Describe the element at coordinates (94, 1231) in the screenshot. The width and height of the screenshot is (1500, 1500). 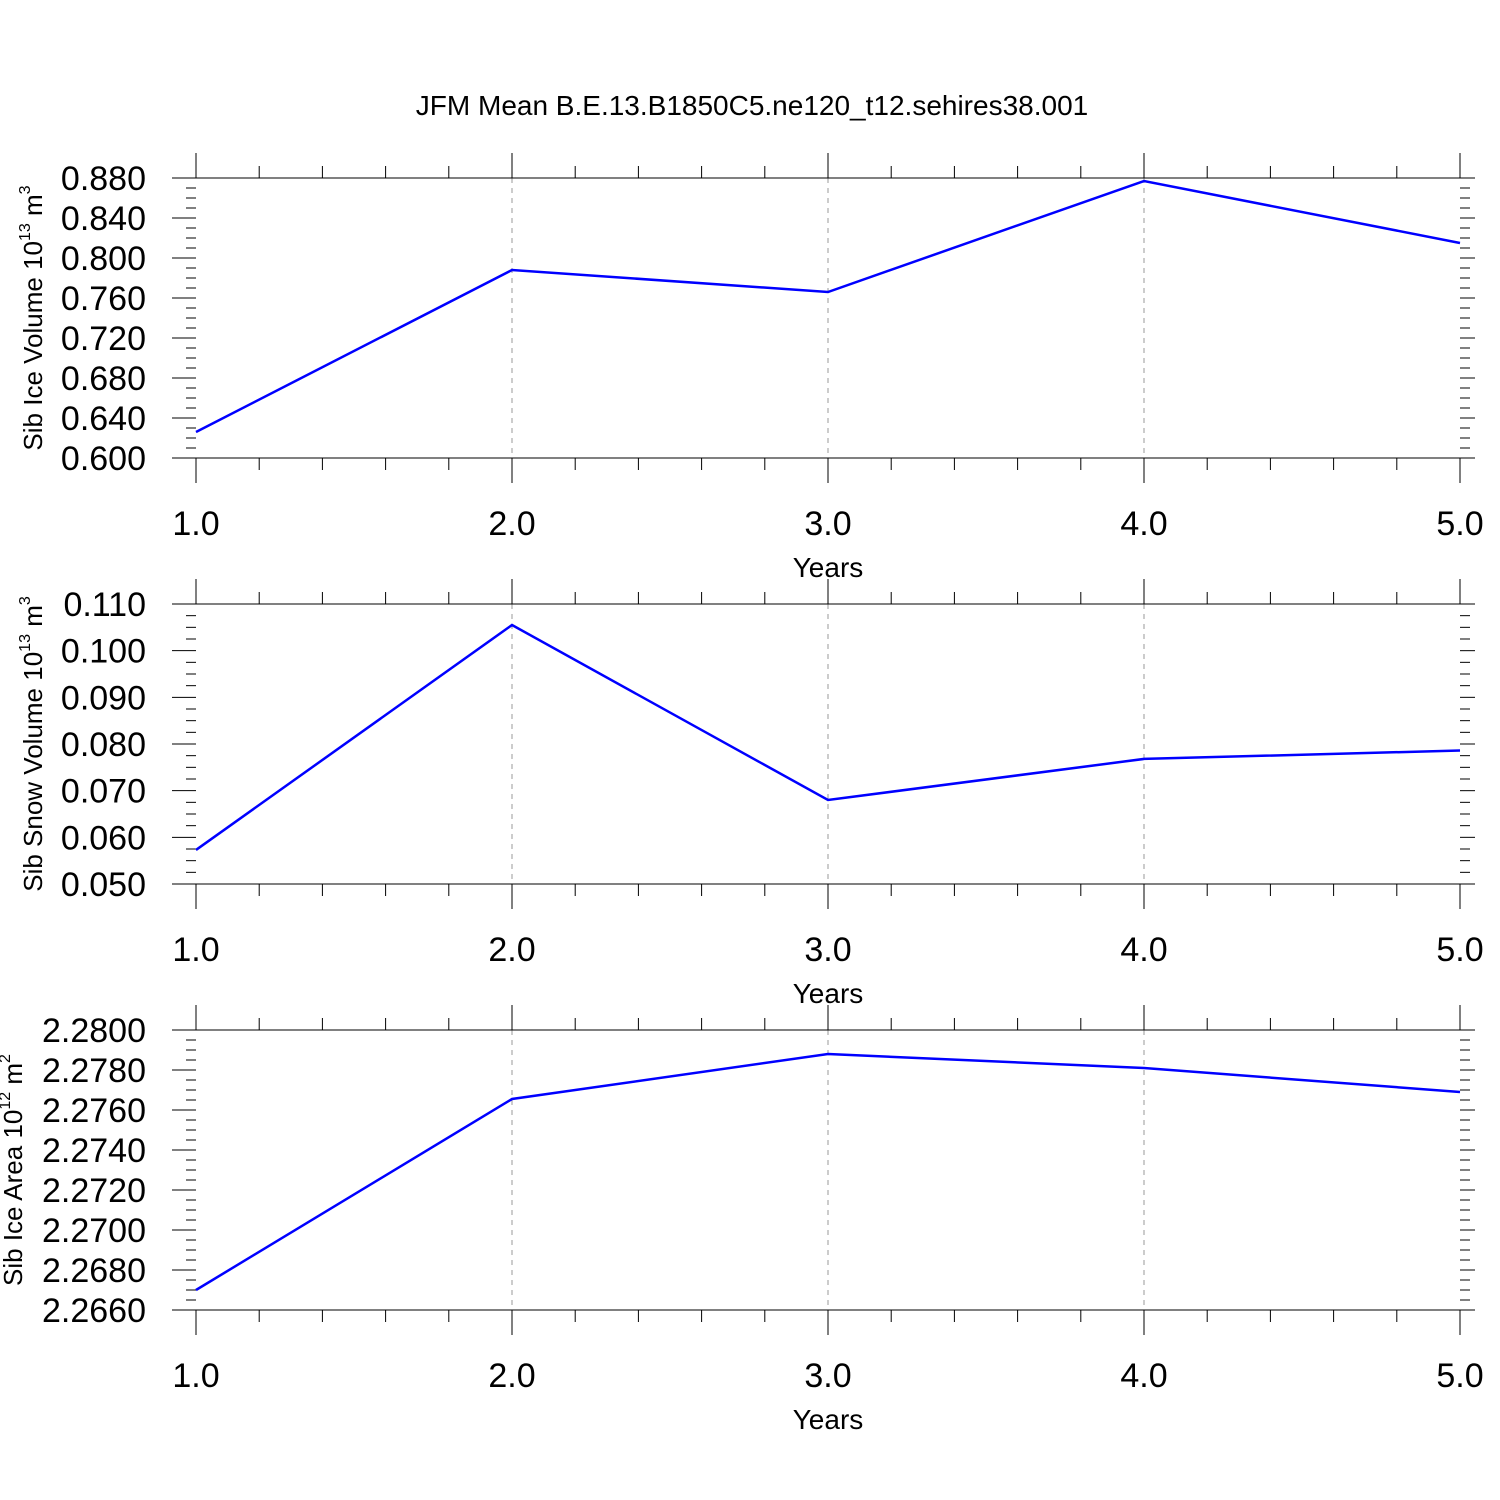
I see `y-tick-label: 2.2700` at that location.